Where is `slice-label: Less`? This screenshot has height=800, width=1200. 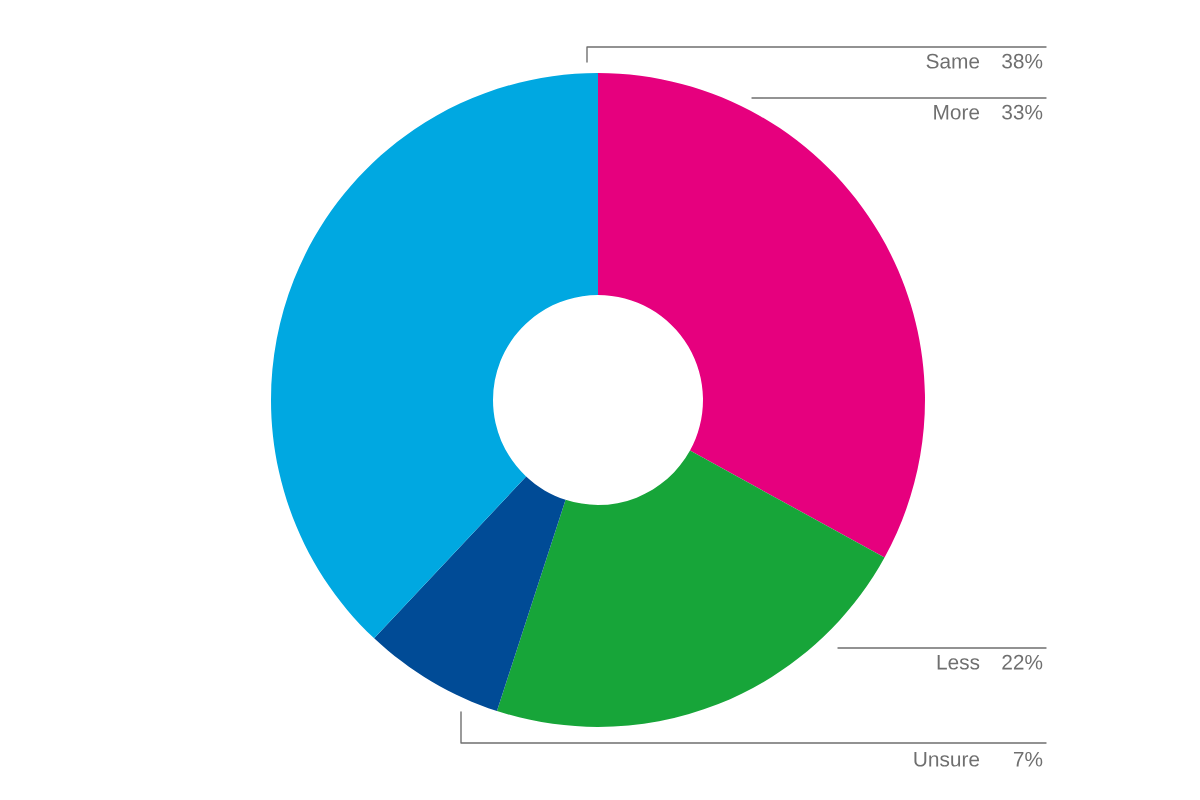 slice-label: Less is located at coordinates (958, 662).